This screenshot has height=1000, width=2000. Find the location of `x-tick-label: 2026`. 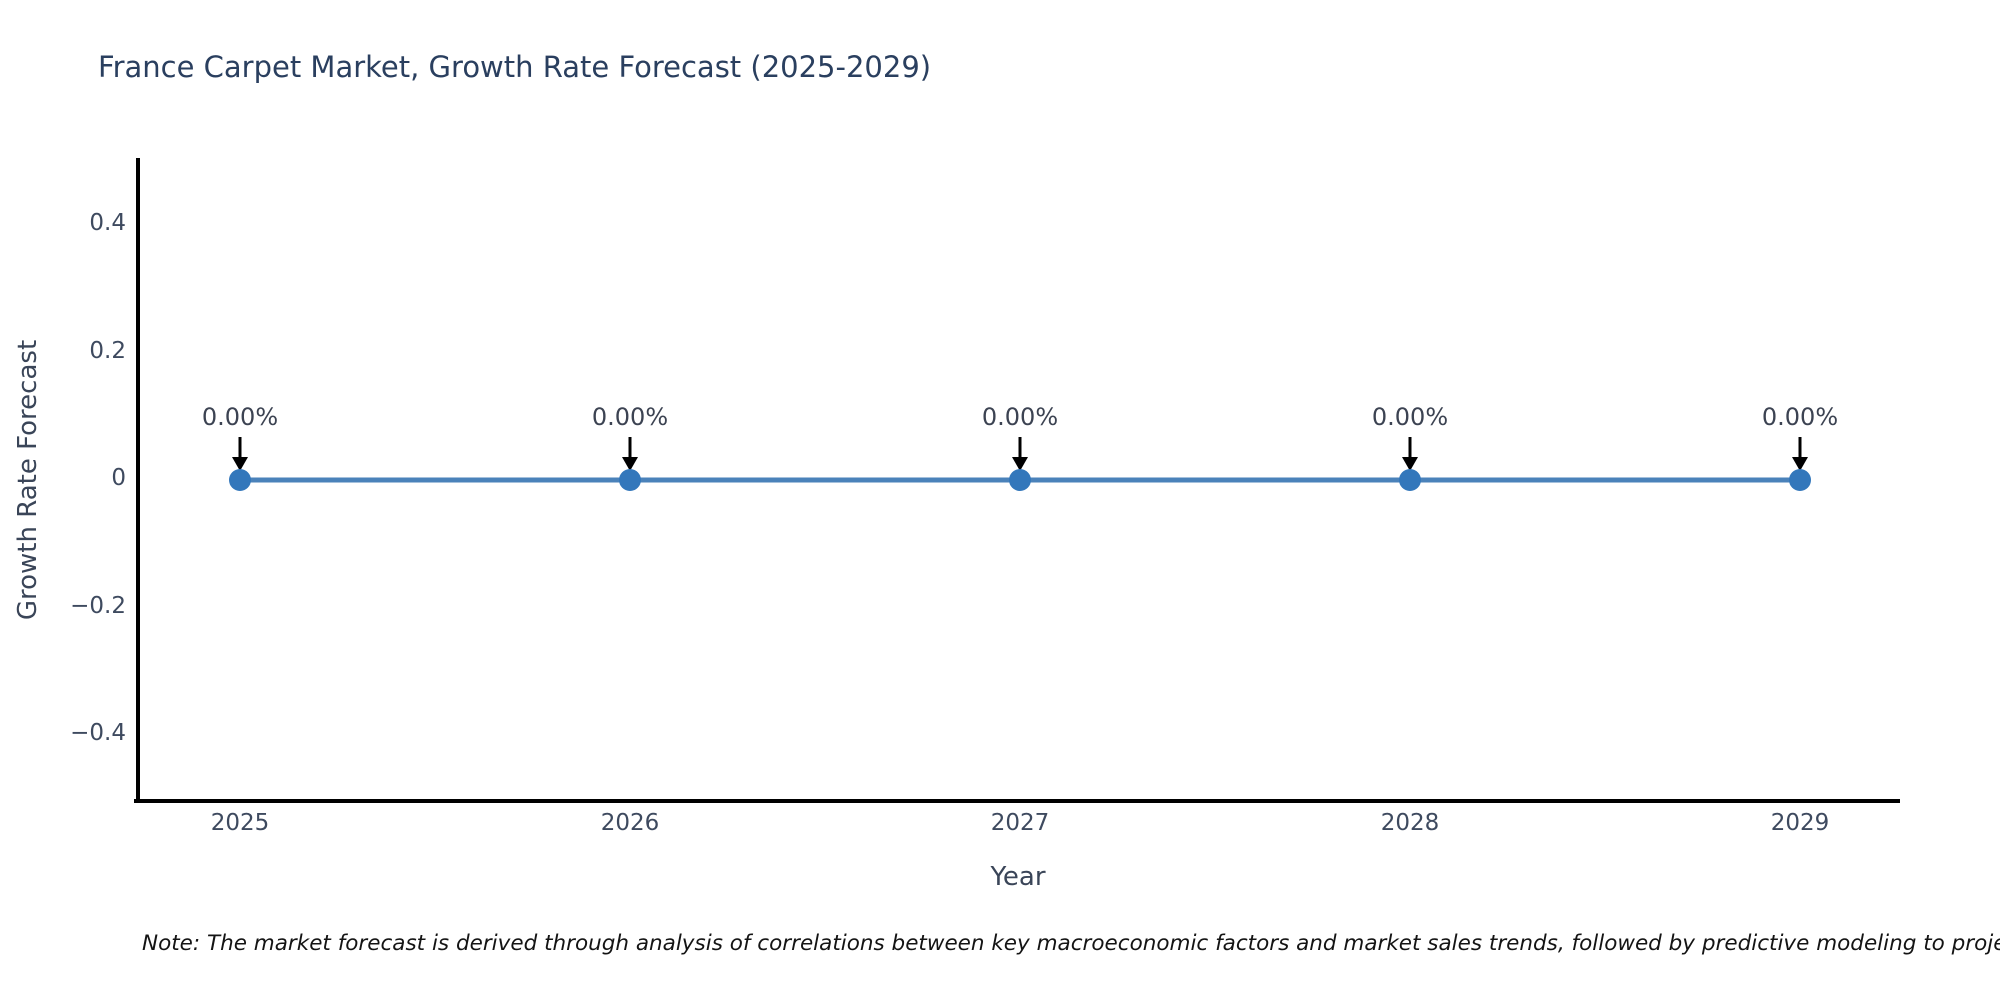

x-tick-label: 2026 is located at coordinates (630, 823).